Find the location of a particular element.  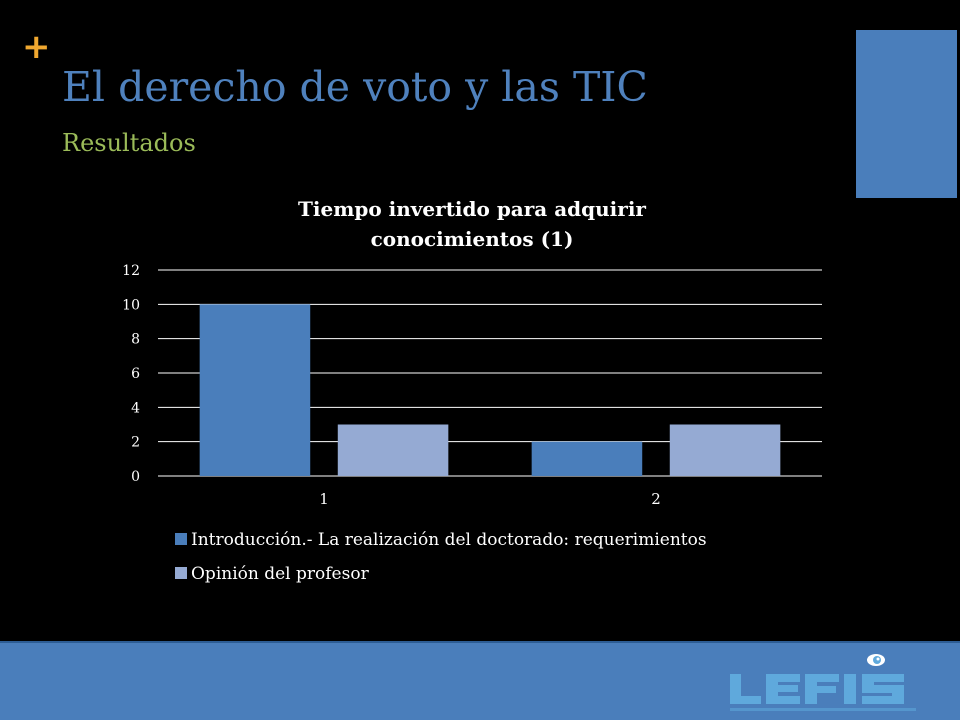

logo-letters is located at coordinates (817, 689).